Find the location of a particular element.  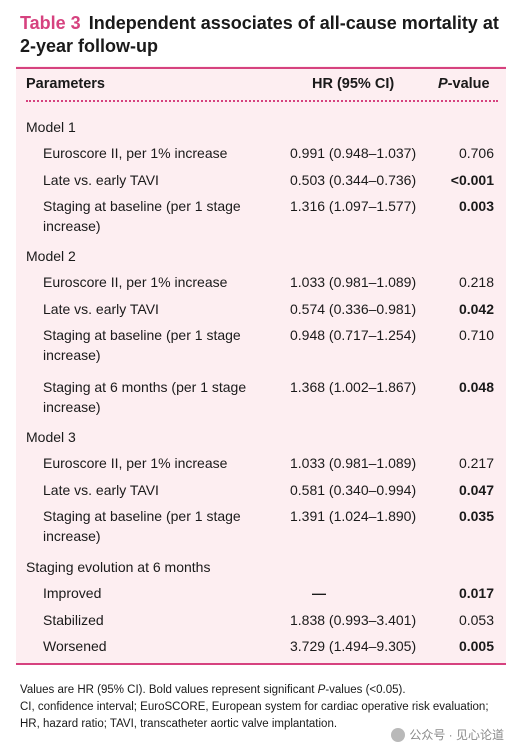

table-number: Table 3 is located at coordinates (50, 23).